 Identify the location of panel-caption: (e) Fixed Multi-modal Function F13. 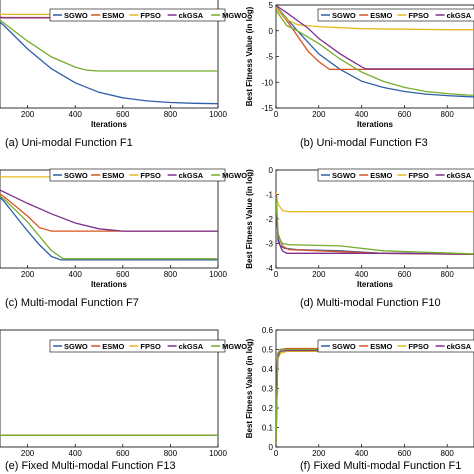
(90, 466).